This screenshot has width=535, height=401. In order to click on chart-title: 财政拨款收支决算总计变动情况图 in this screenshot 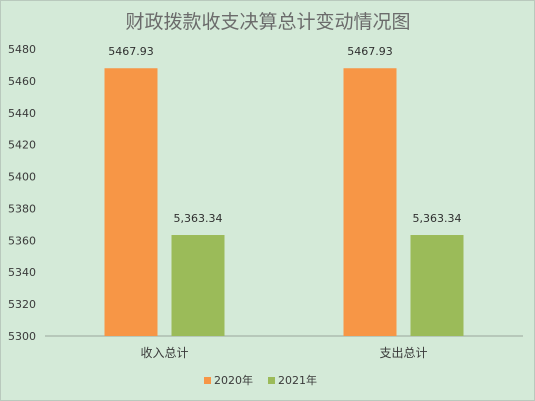, I will do `click(267, 22)`.